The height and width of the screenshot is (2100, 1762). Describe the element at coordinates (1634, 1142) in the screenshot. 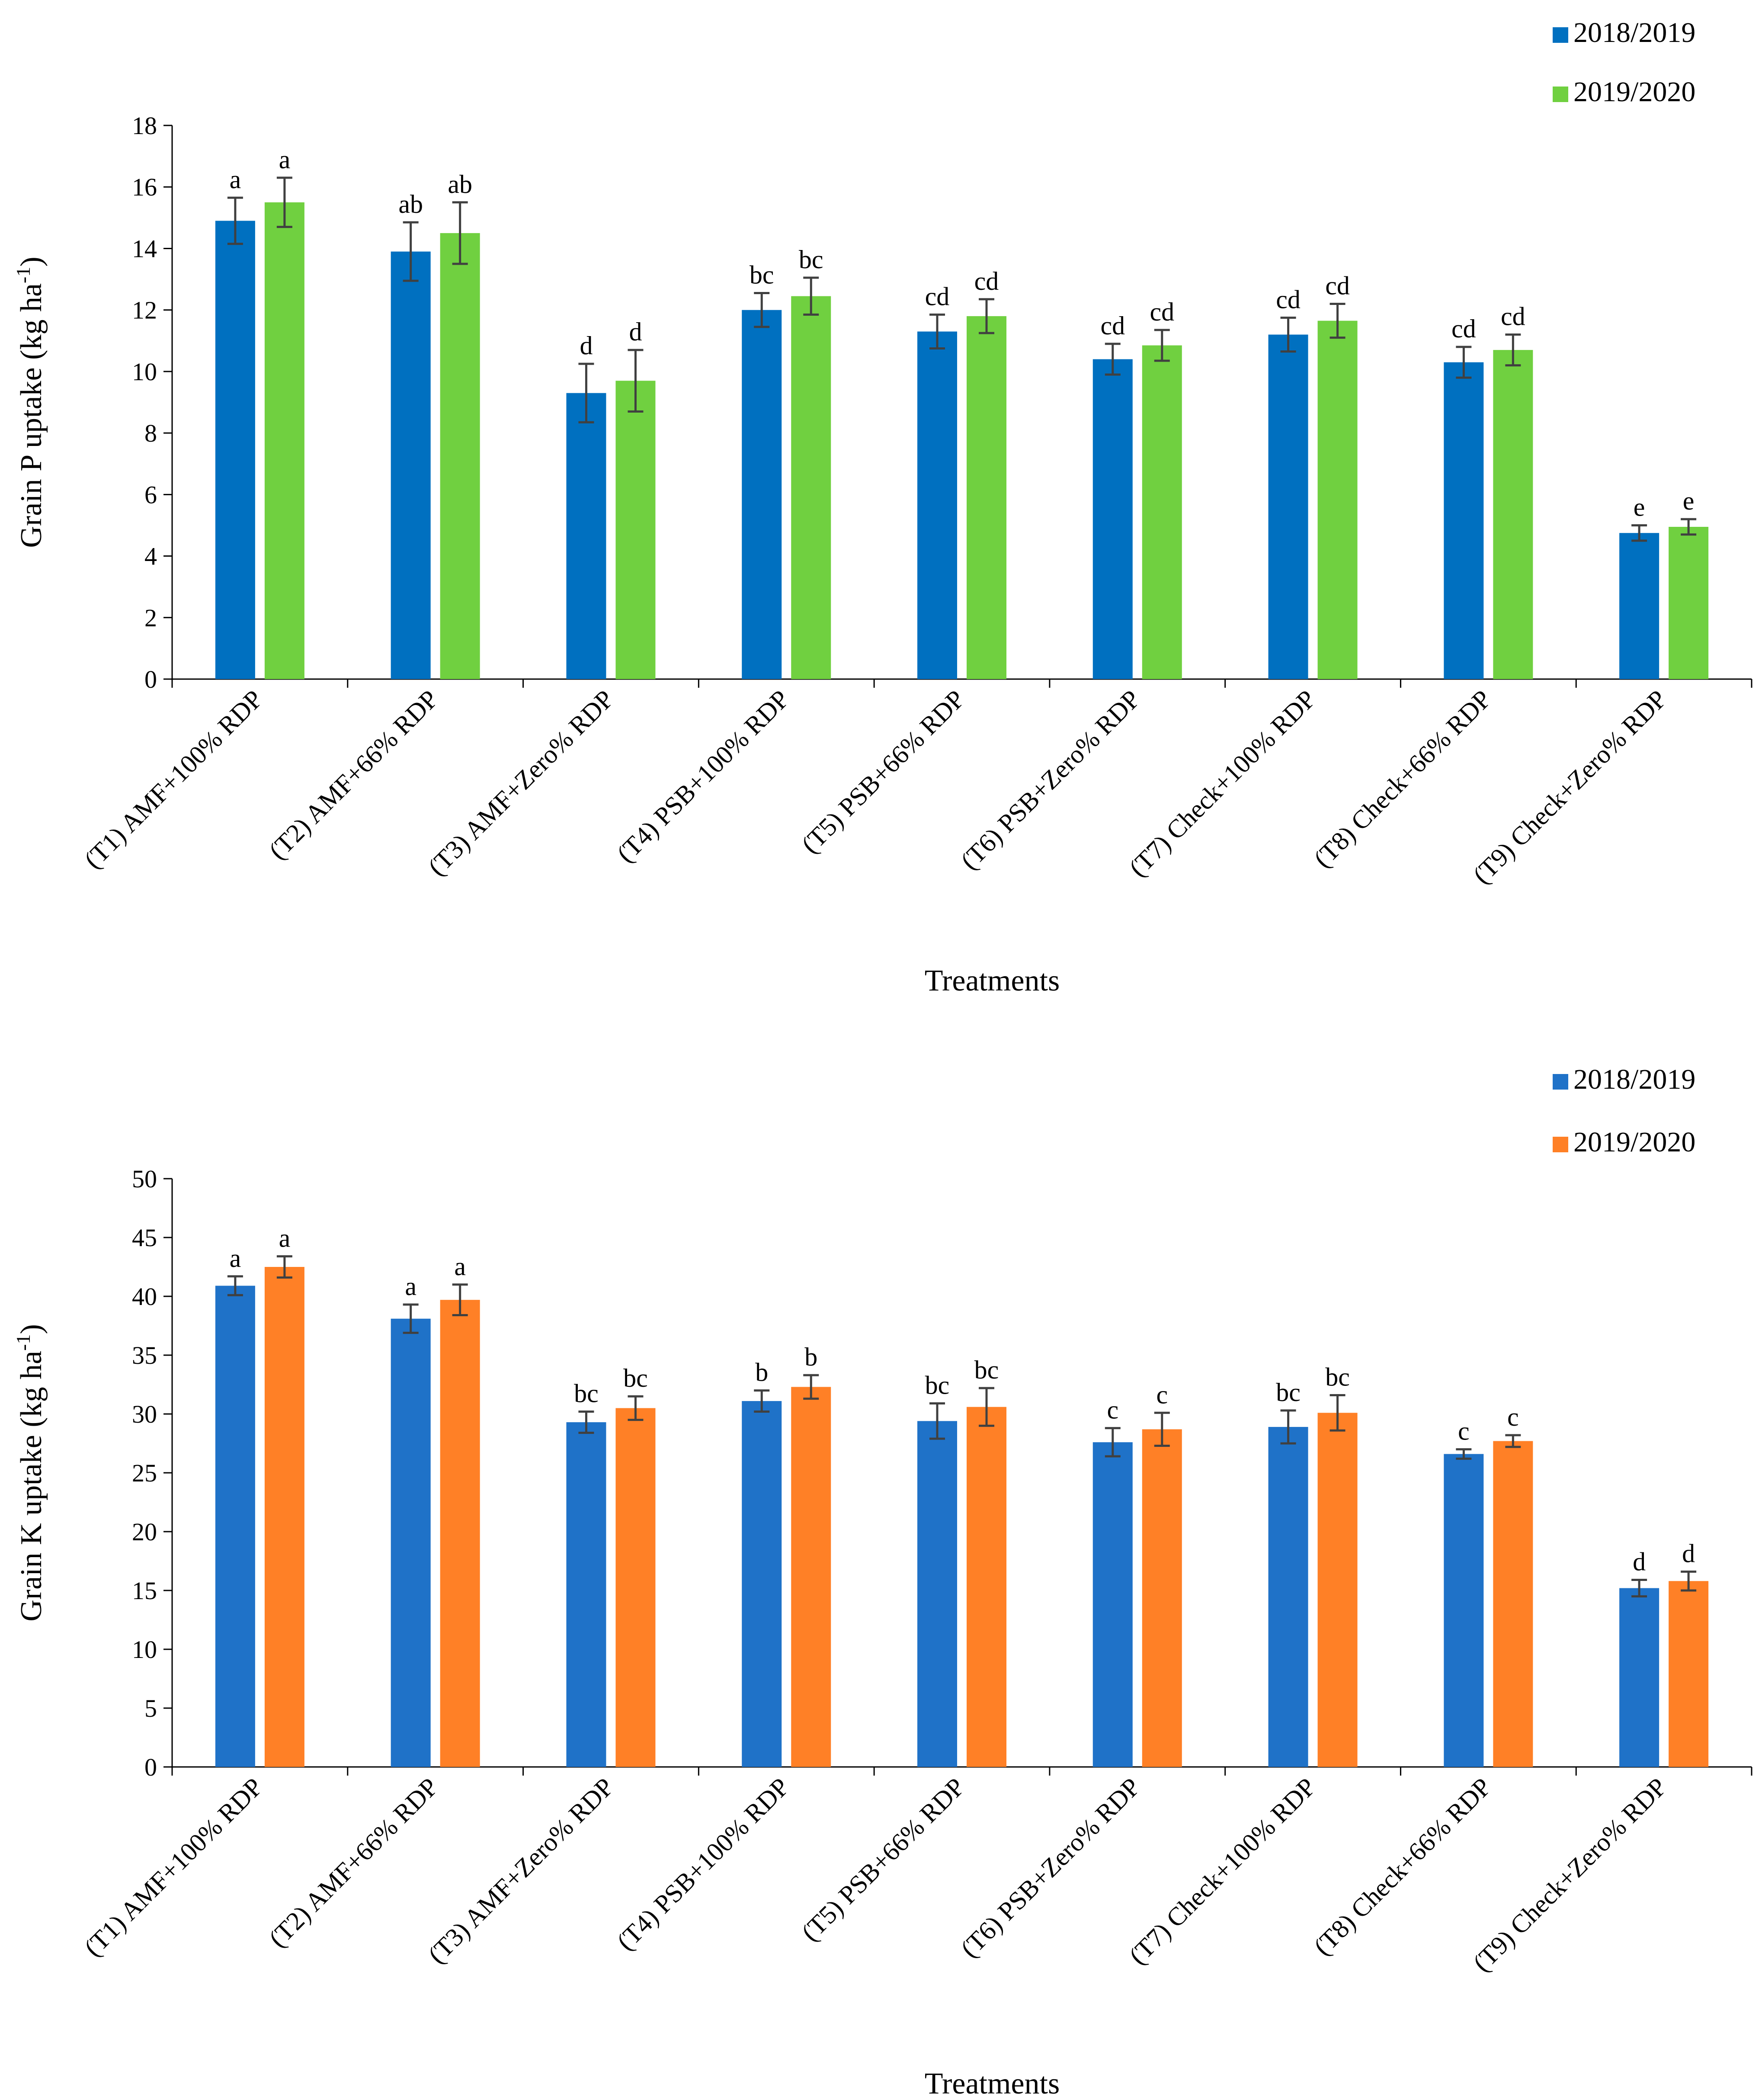

I see `legend-label: 2019/2020` at that location.